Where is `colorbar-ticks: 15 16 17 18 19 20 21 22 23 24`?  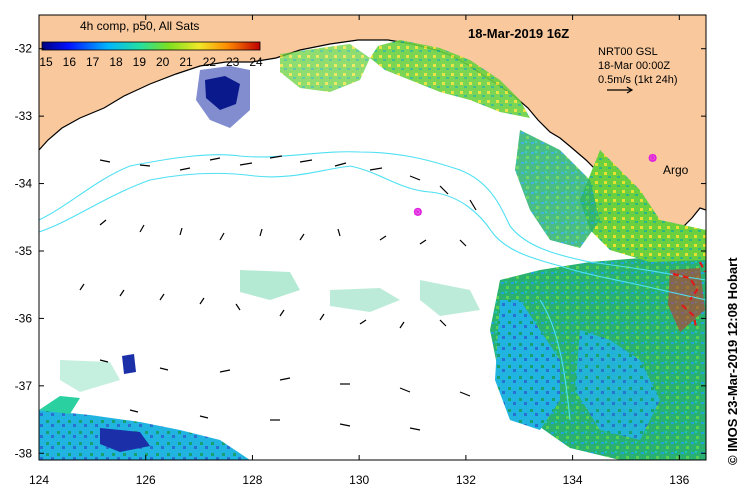
colorbar-ticks: 15 16 17 18 19 20 21 22 23 24 is located at coordinates (151, 62).